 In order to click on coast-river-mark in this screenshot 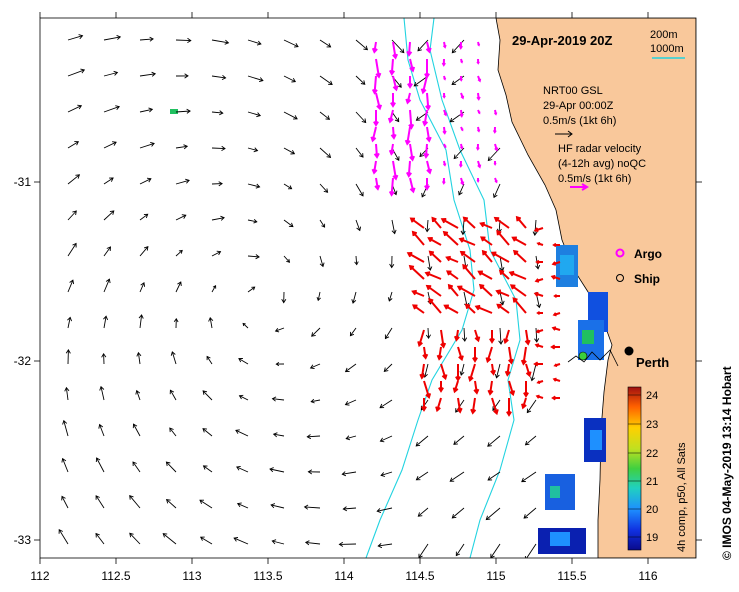, I will do `click(593, 358)`.